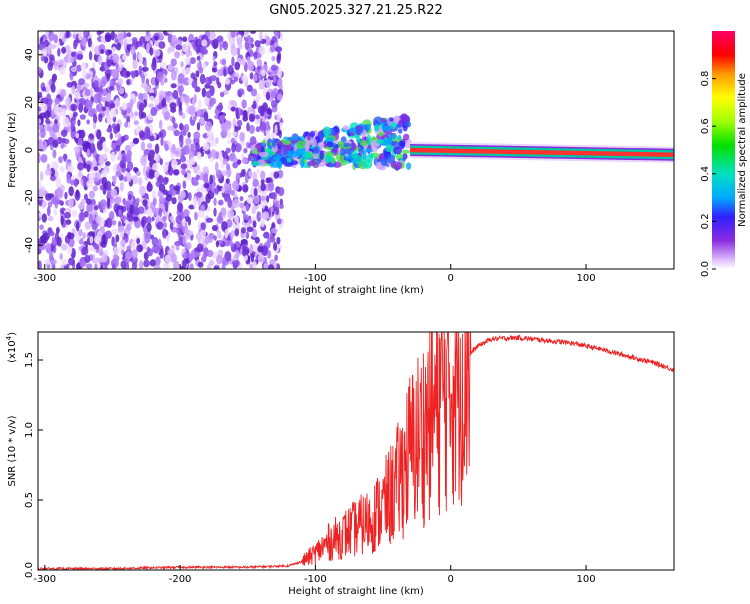 The width and height of the screenshot is (750, 604). Describe the element at coordinates (356, 591) in the screenshot. I see `snr-x-axis-label: Height of straight line (km)` at that location.